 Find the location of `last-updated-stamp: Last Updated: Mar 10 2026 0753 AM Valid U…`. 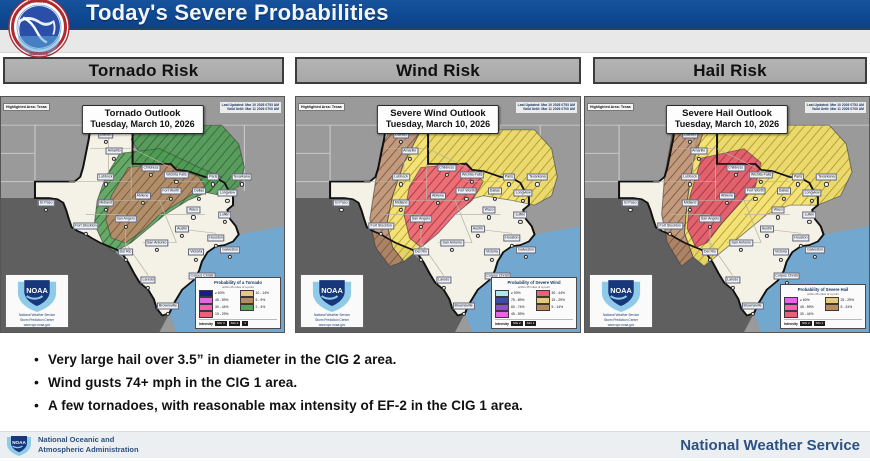

last-updated-stamp: Last Updated: Mar 10 2026 0753 AM Valid U… is located at coordinates (835, 107).